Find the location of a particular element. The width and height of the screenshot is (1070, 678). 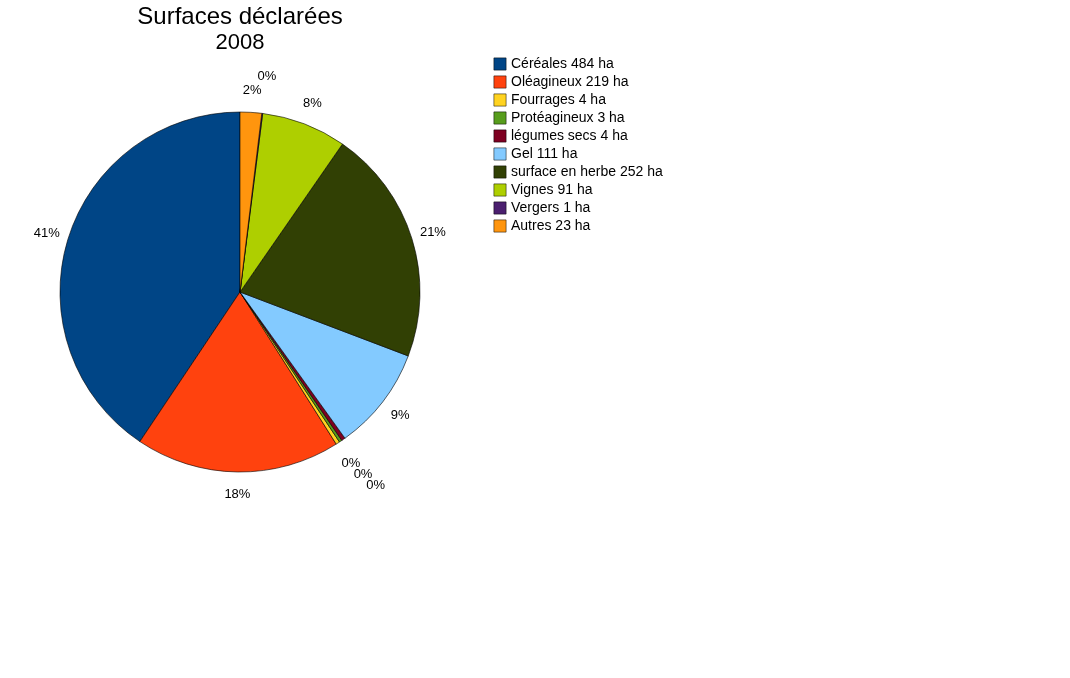

legend-label: Protéagineux 3 ha is located at coordinates (568, 117).